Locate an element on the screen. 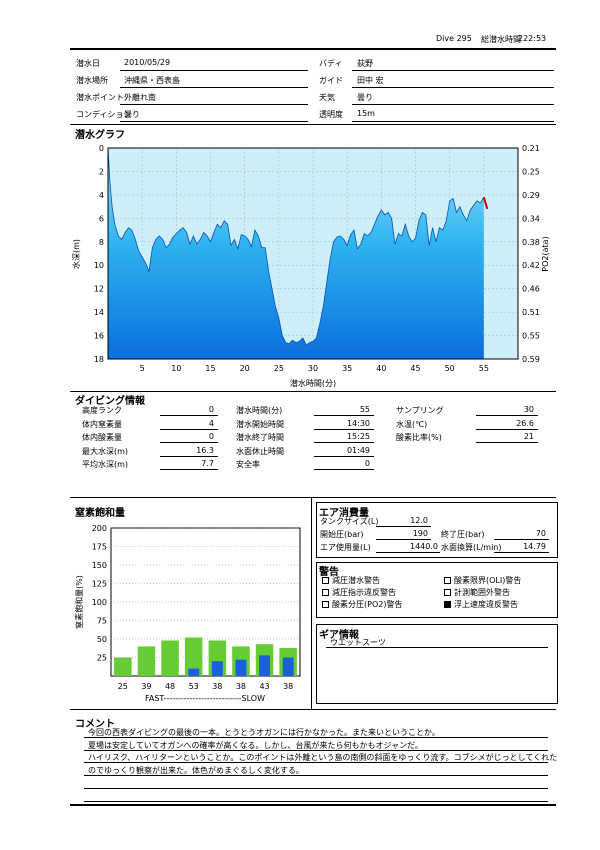  gear-title: ギア情報 is located at coordinates (339, 635).